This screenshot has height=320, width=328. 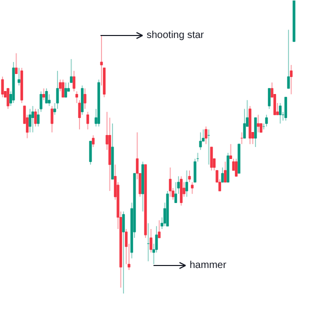 What do you see at coordinates (195, 170) in the screenshot?
I see `candlestick` at bounding box center [195, 170].